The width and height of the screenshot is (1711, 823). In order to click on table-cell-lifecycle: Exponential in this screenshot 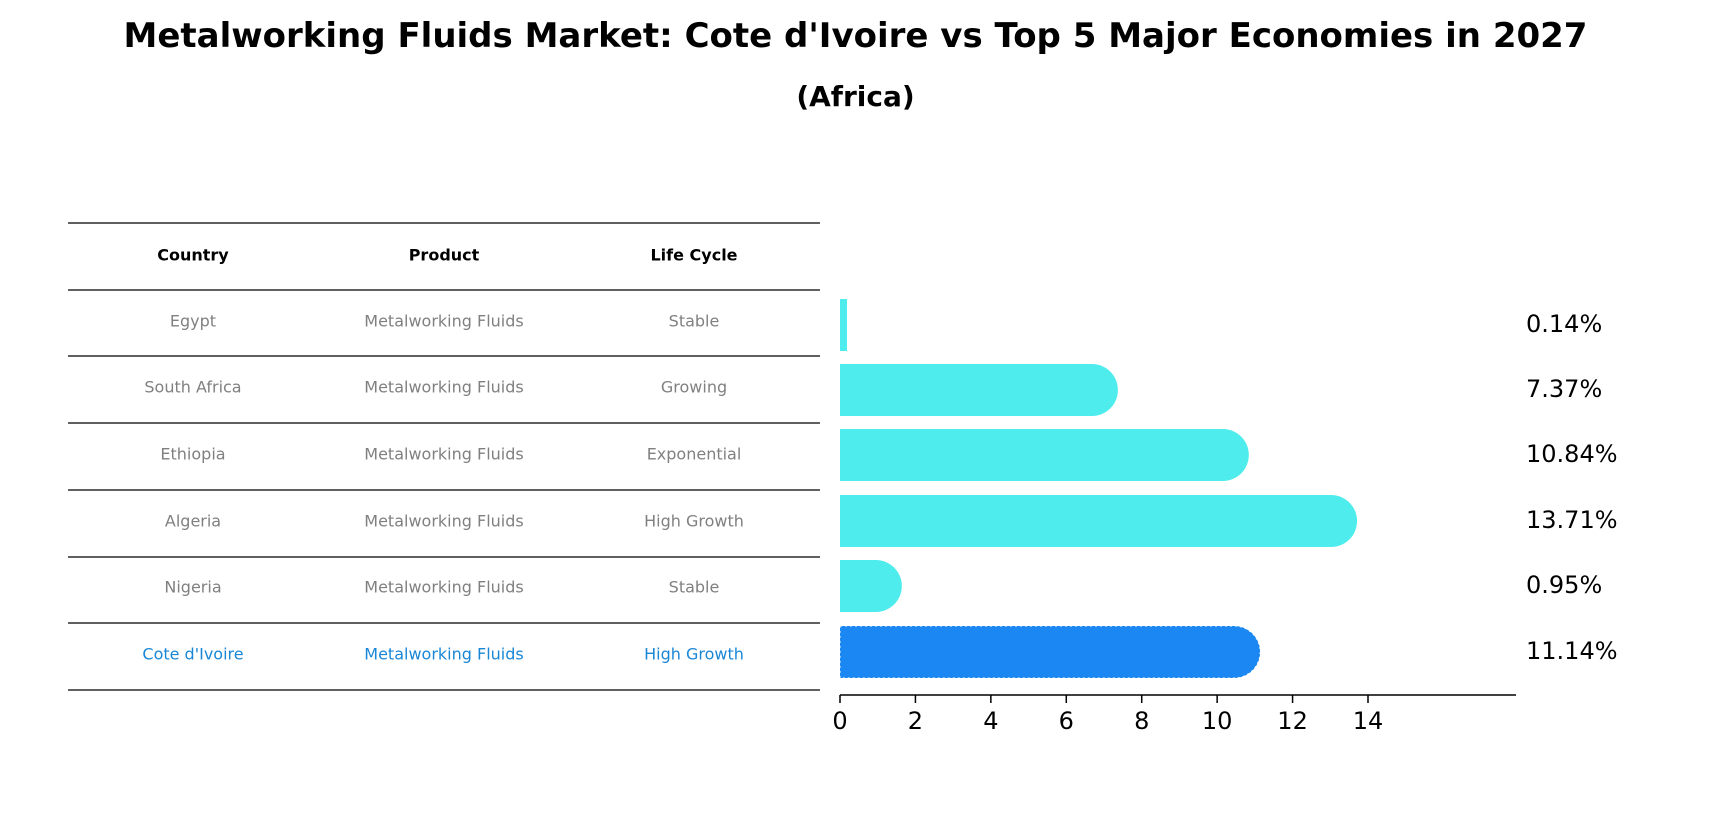, I will do `click(694, 454)`.